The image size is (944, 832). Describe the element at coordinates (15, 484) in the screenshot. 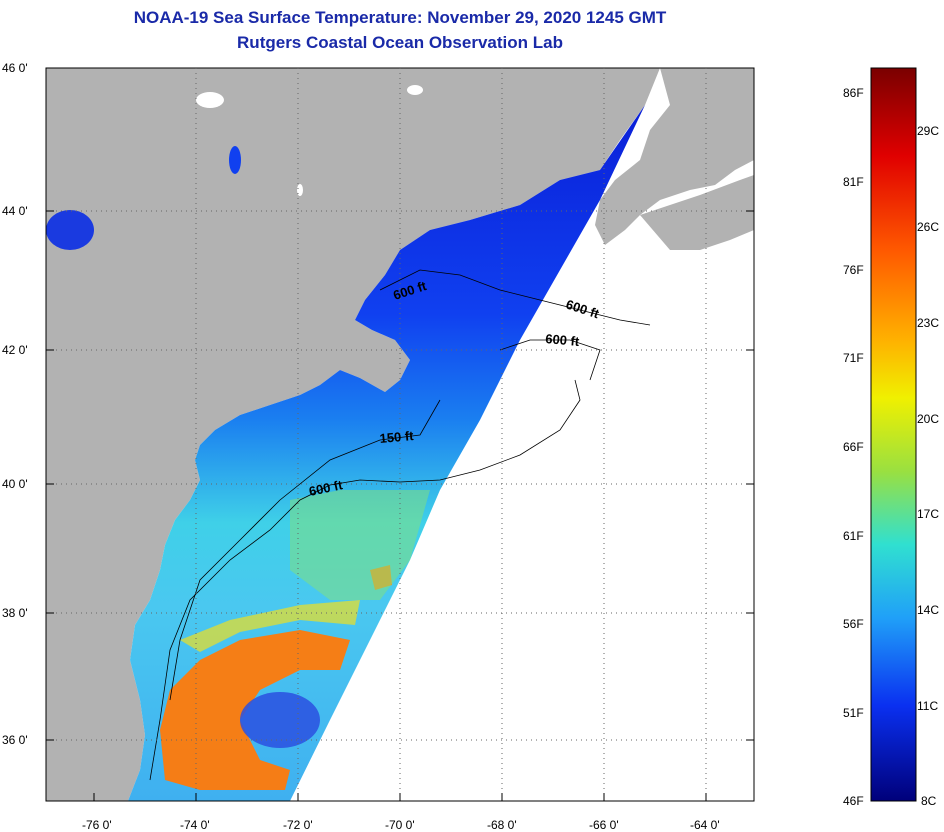

I see `lat-label: 40 0'` at that location.